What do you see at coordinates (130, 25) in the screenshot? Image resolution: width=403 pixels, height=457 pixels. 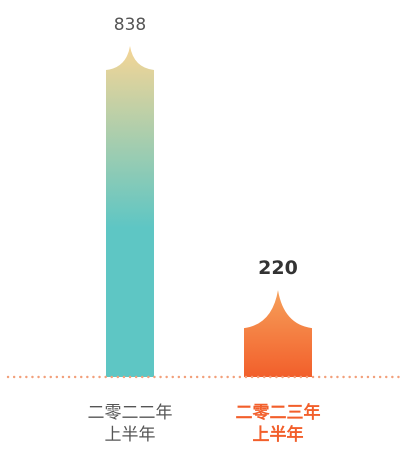 I see `value-label-1: 838` at bounding box center [130, 25].